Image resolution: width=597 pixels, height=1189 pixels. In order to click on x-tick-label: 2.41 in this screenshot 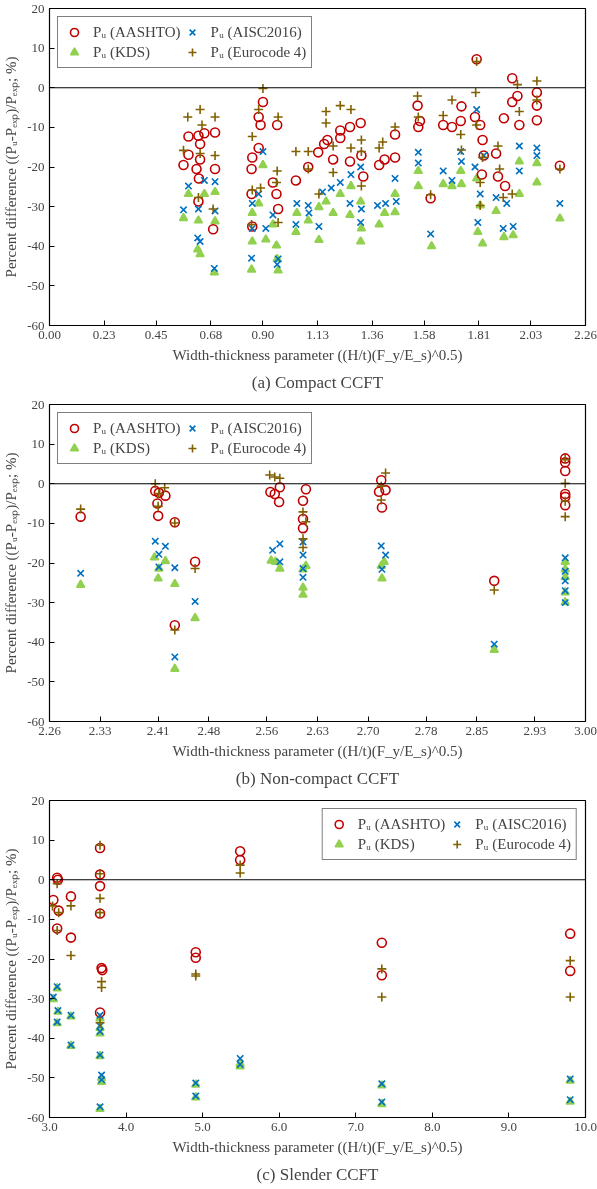, I will do `click(158, 730)`.